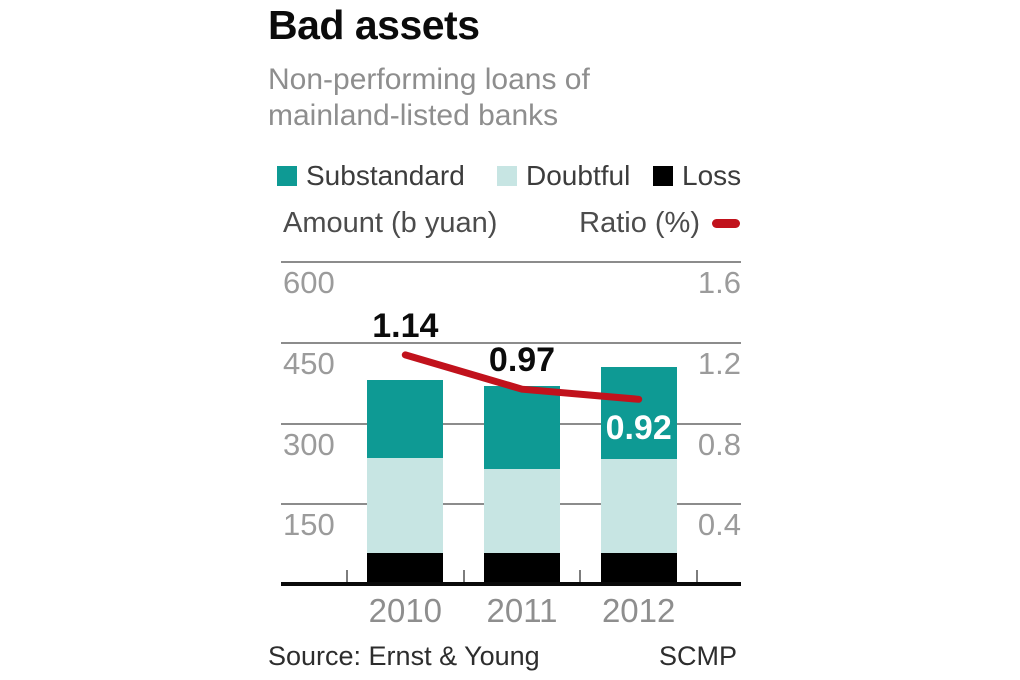 This screenshot has width=1020, height=680. What do you see at coordinates (578, 175) in the screenshot?
I see `legend-label: Doubtful` at bounding box center [578, 175].